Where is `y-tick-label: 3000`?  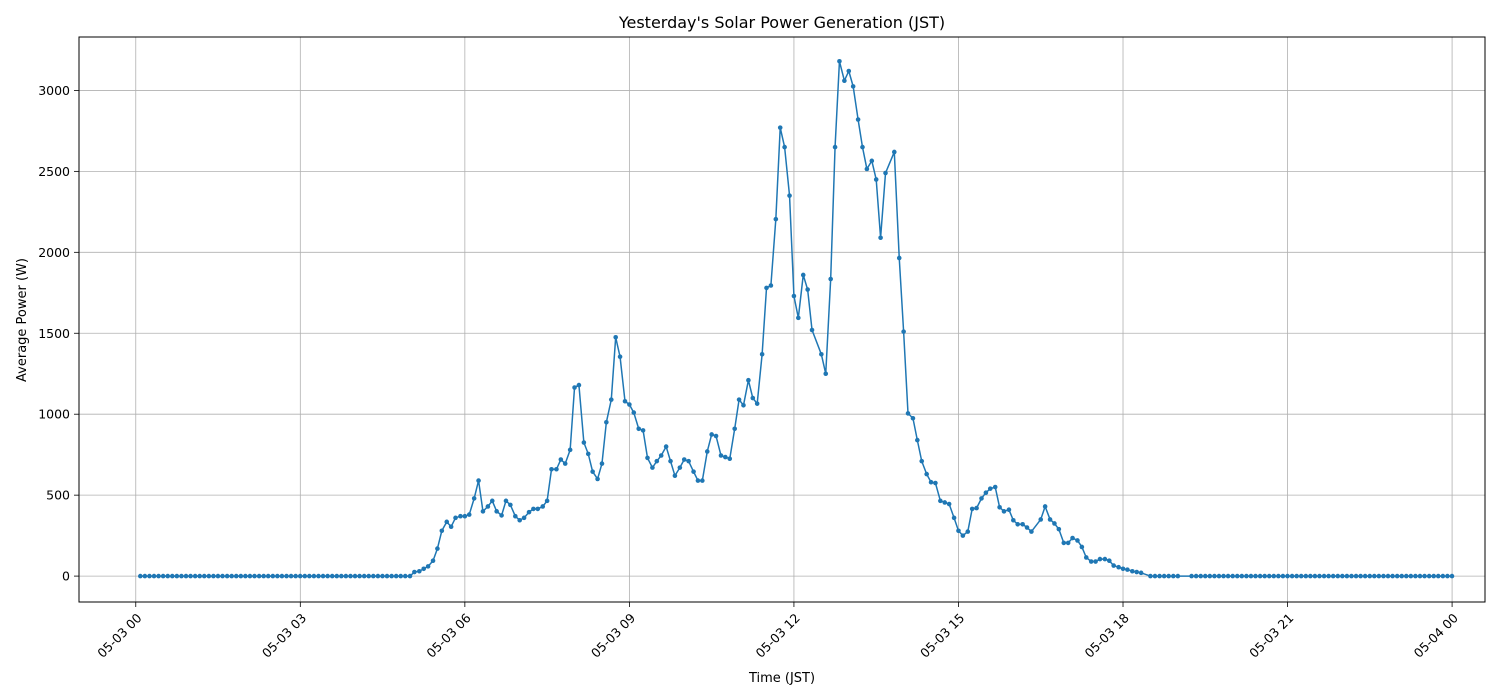 y-tick-label: 3000 is located at coordinates (54, 90).